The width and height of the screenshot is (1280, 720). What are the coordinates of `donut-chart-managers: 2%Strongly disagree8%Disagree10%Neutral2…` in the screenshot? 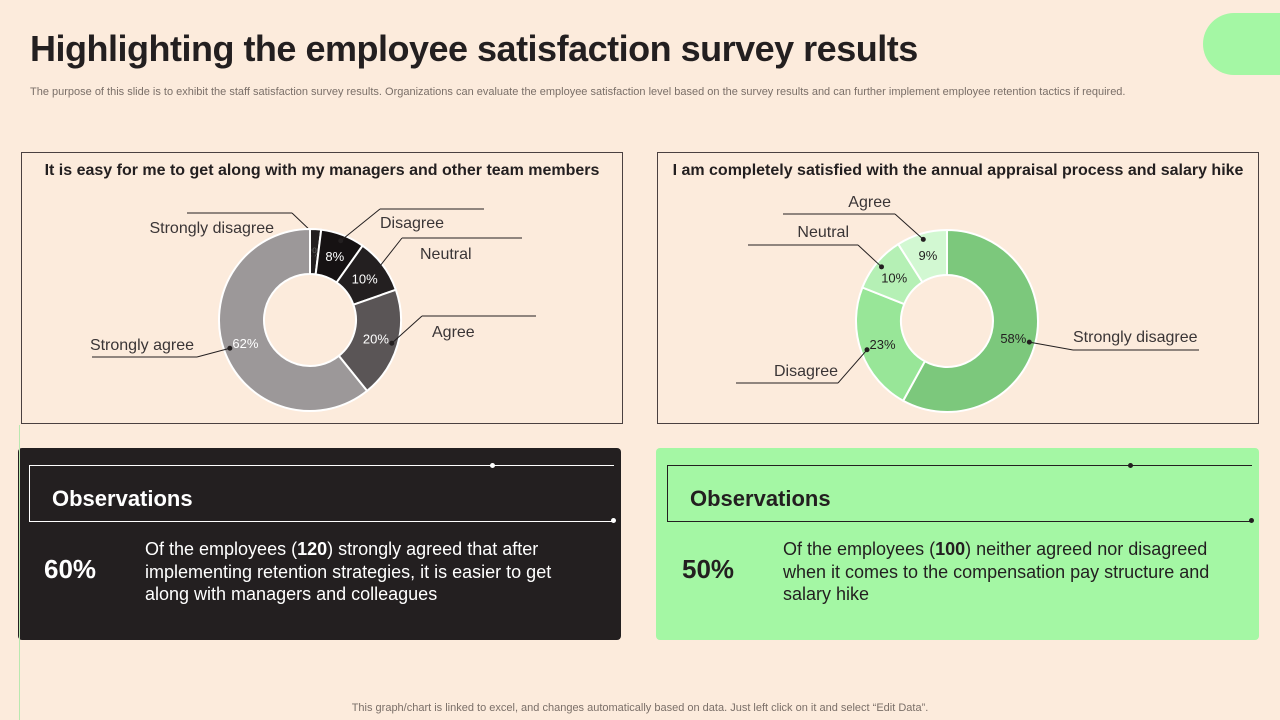 It's located at (313, 310).